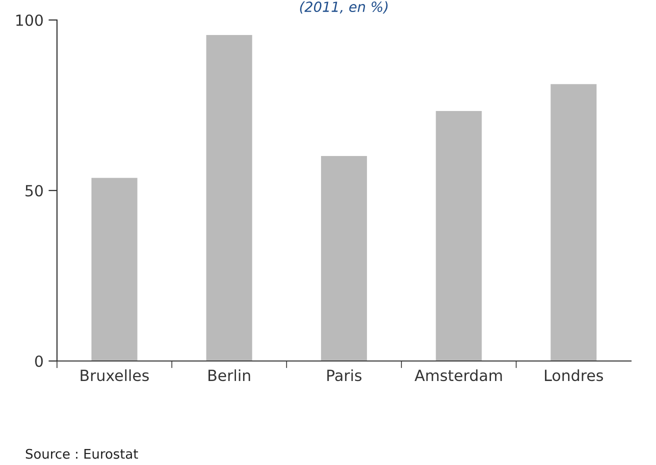 Image resolution: width=656 pixels, height=465 pixels. I want to click on y-tick-label: 100, so click(29, 20).